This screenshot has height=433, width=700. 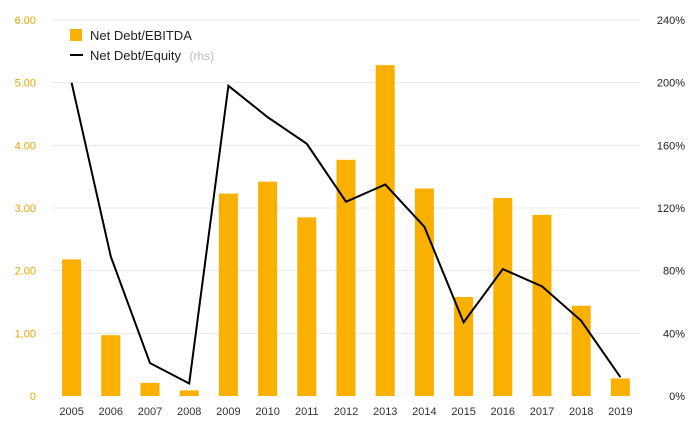 I want to click on legend-label-line: Net Debt/Equity (rhs), so click(x=152, y=55).